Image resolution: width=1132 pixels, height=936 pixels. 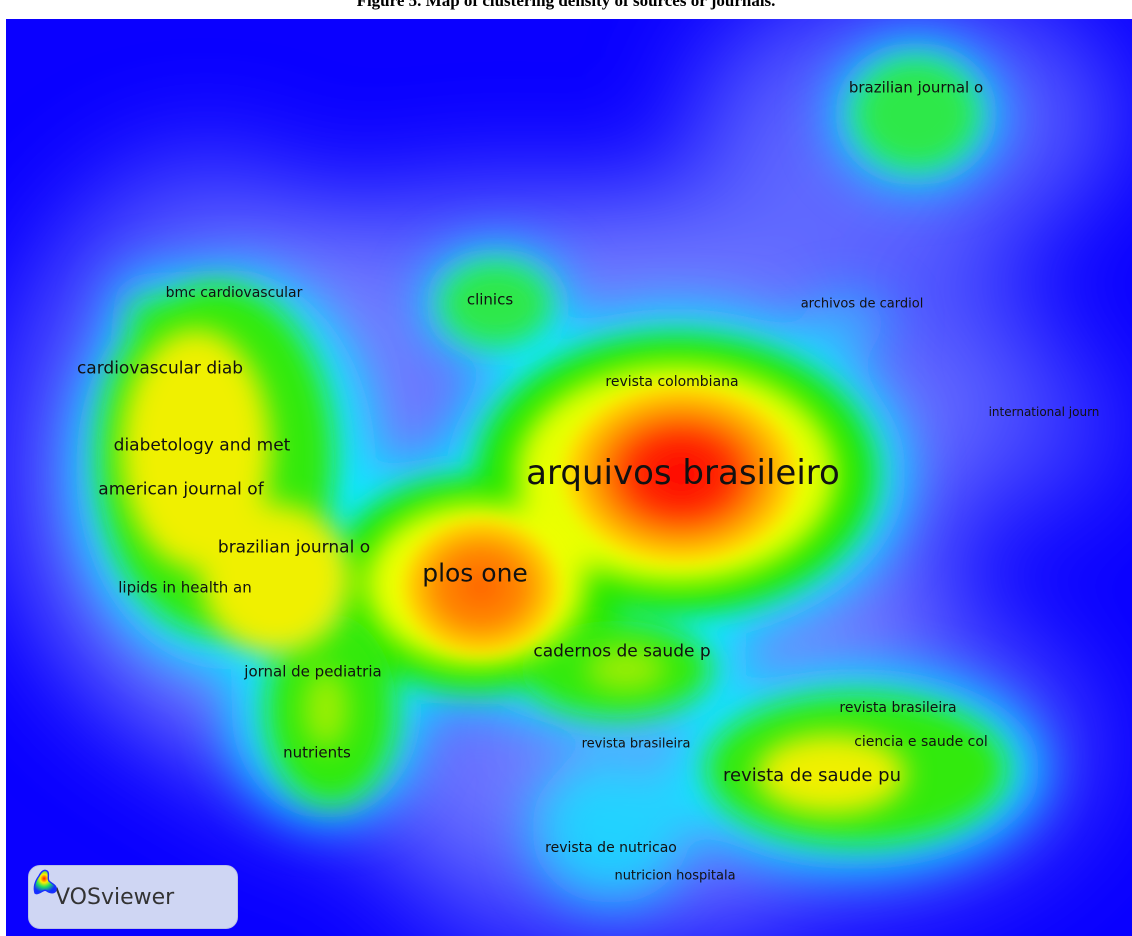 What do you see at coordinates (683, 473) in the screenshot?
I see `label-arquivos-brasileiro: arquivos brasileiro` at bounding box center [683, 473].